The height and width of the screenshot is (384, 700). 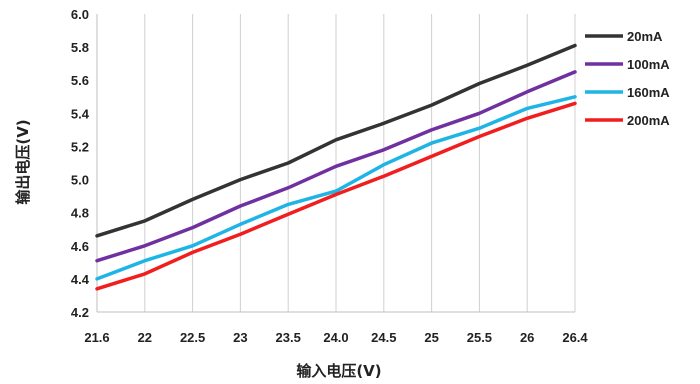 I want to click on legend-label: 200mA, so click(x=648, y=120).